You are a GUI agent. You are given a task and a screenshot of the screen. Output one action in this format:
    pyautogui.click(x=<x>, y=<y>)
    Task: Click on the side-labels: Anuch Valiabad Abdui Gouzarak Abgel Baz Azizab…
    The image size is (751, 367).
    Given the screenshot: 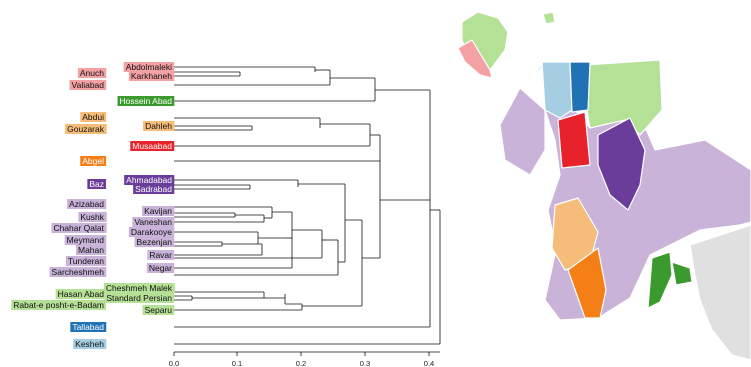 What is the action you would take?
    pyautogui.click(x=59, y=208)
    